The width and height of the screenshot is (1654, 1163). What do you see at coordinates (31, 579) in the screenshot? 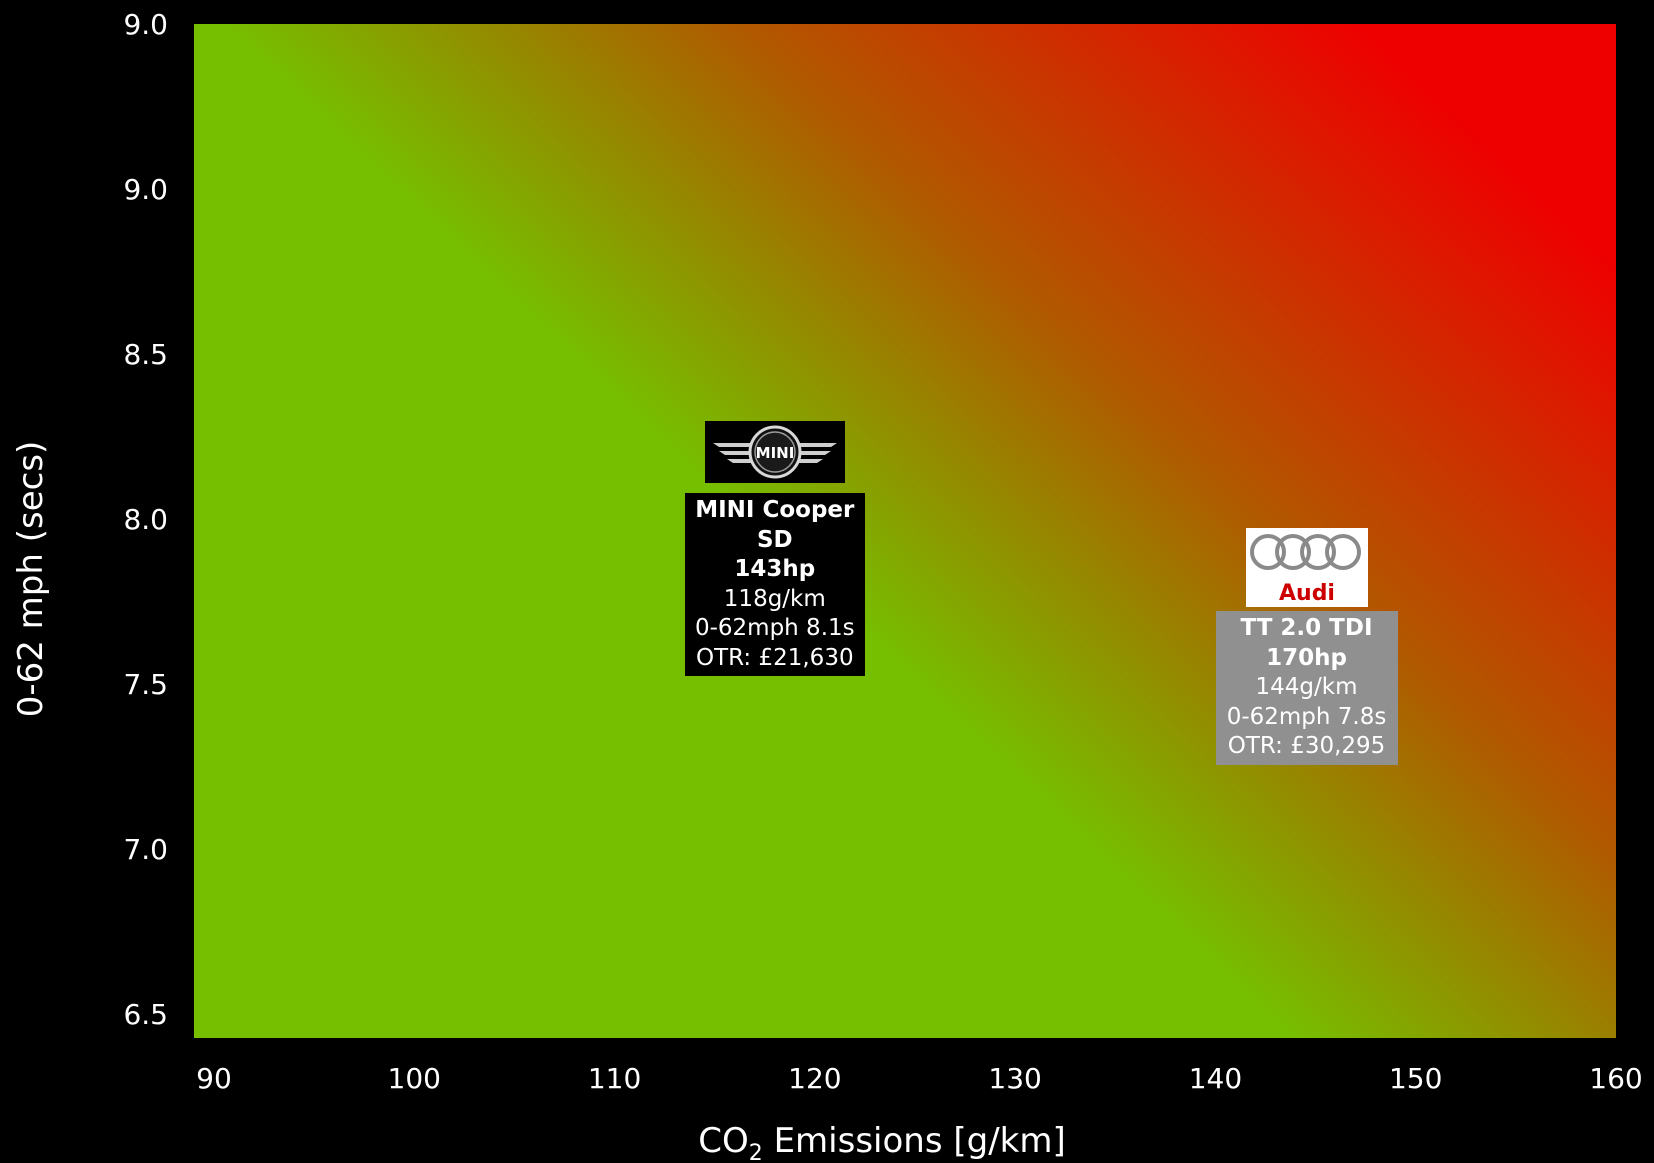
I see `y-axis-title: 0-62 mph (secs)` at bounding box center [31, 579].